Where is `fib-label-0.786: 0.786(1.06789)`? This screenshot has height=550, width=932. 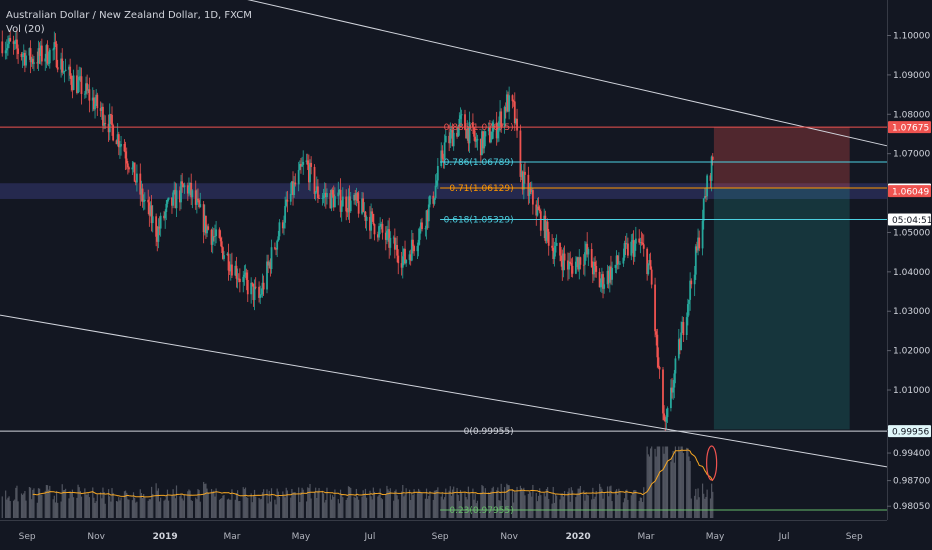
fib-label-0.786: 0.786(1.06789) is located at coordinates (479, 163).